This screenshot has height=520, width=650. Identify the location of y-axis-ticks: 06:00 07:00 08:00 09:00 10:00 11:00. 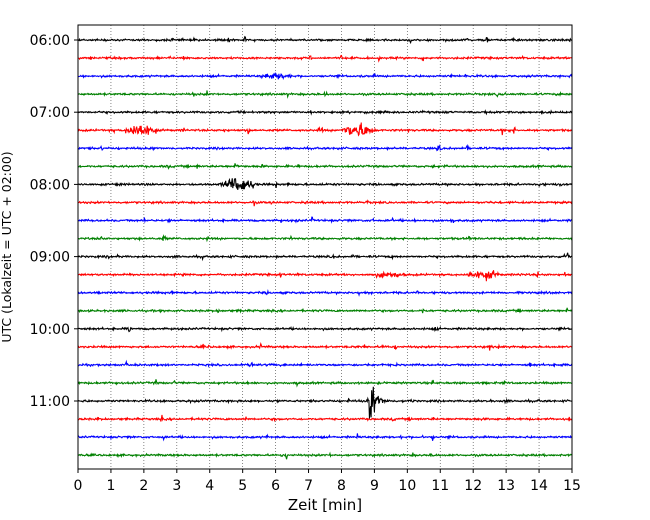
(54, 221).